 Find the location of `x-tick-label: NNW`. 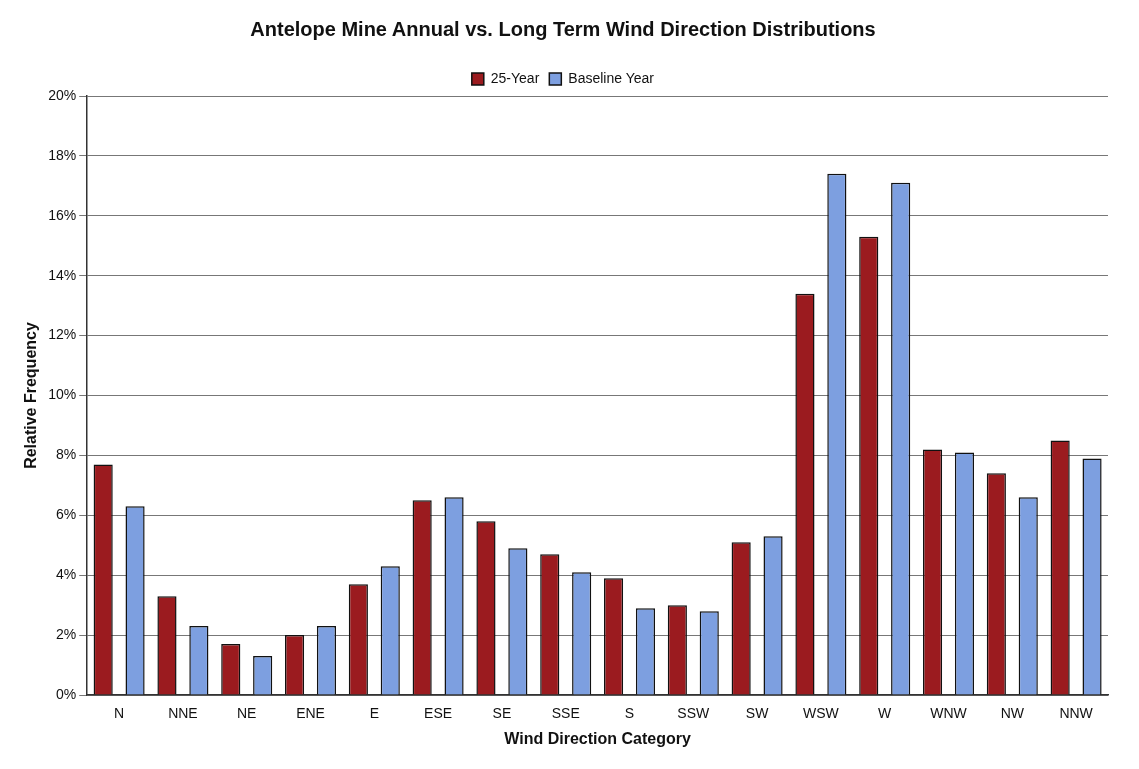

x-tick-label: NNW is located at coordinates (1076, 713).